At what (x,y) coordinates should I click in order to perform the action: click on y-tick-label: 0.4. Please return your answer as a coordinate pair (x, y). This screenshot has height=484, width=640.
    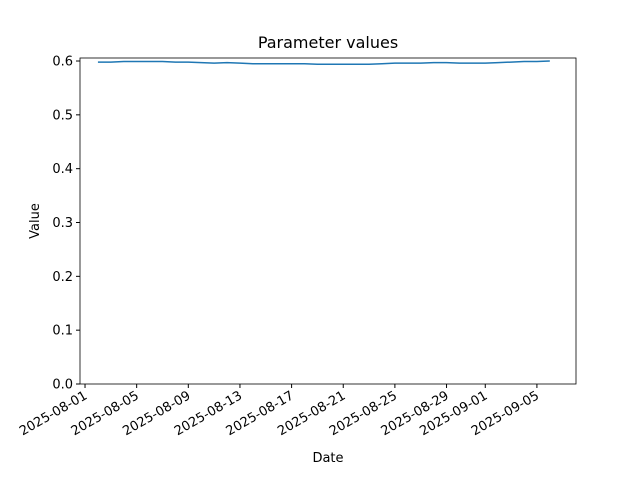
    Looking at the image, I should click on (62, 169).